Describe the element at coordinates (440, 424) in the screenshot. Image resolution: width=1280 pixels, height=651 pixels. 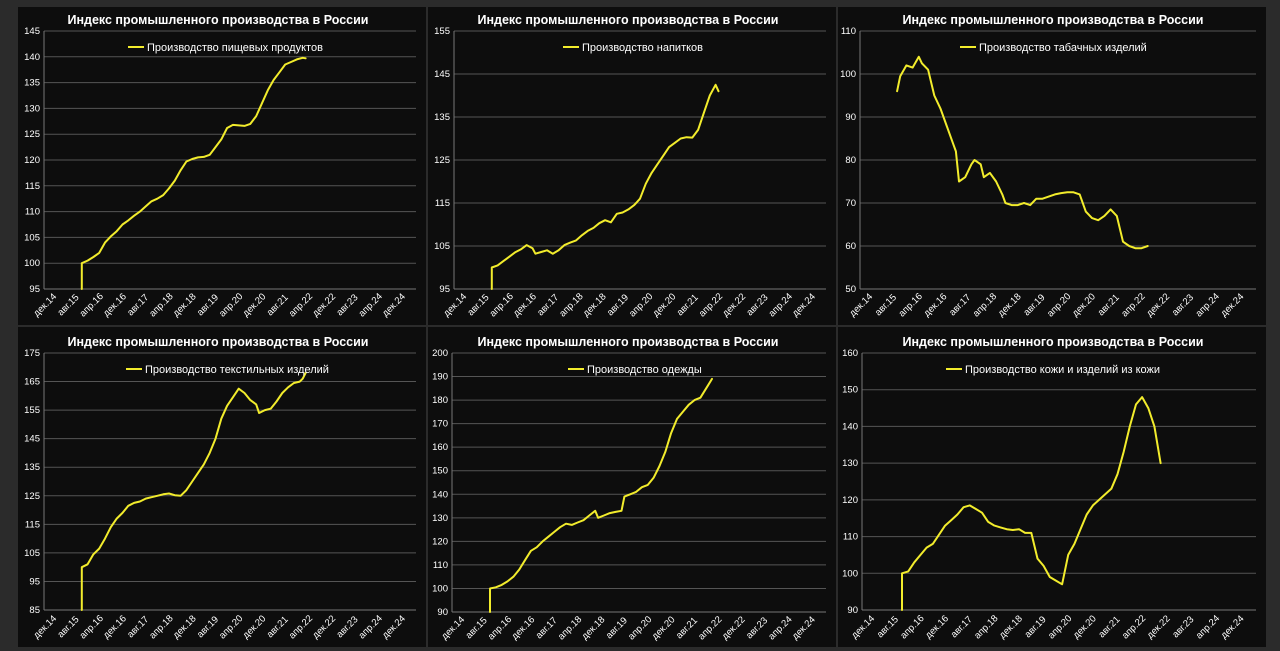
I see `y-tick-label: 170` at that location.